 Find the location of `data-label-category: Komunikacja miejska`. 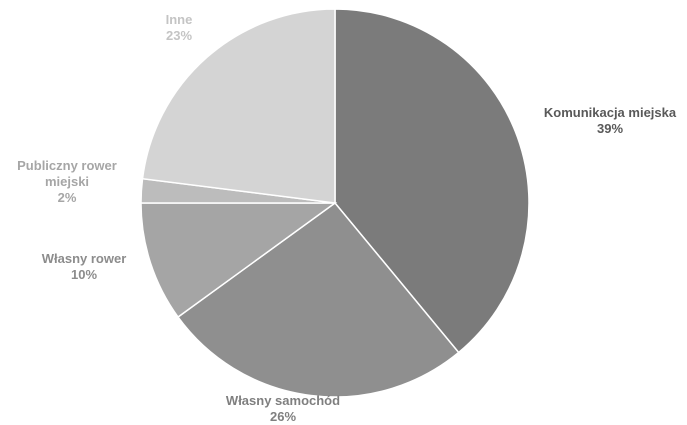

data-label-category: Komunikacja miejska is located at coordinates (610, 112).